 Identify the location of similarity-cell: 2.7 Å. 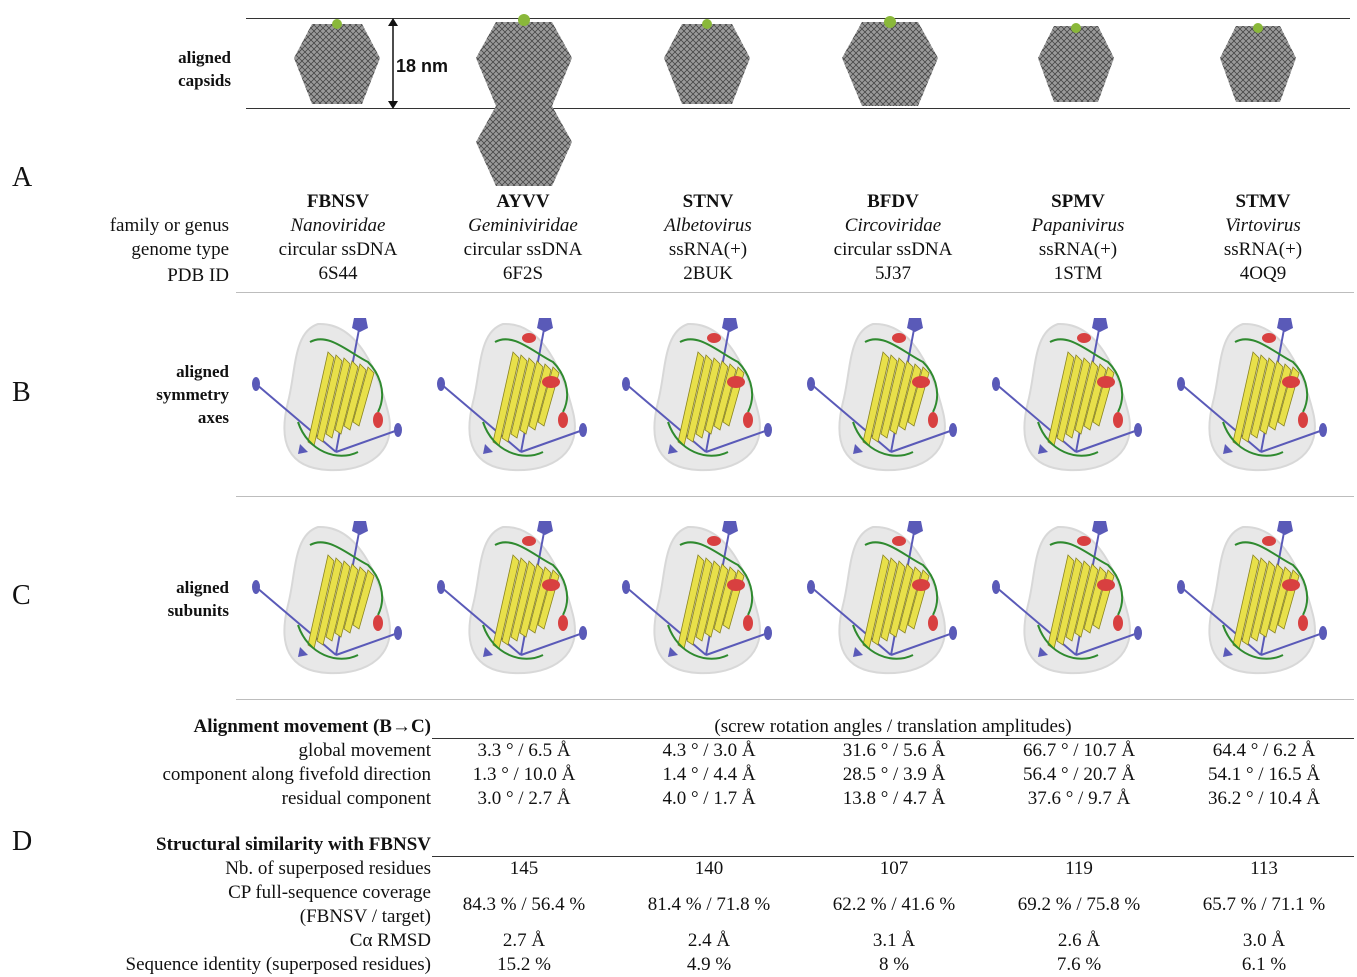
(524, 940).